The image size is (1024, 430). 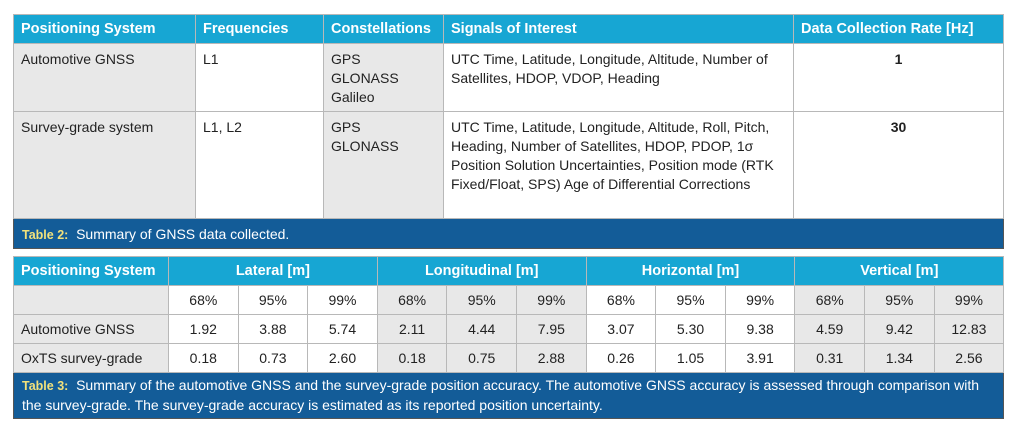 What do you see at coordinates (273, 329) in the screenshot?
I see `value-cell: 3.88` at bounding box center [273, 329].